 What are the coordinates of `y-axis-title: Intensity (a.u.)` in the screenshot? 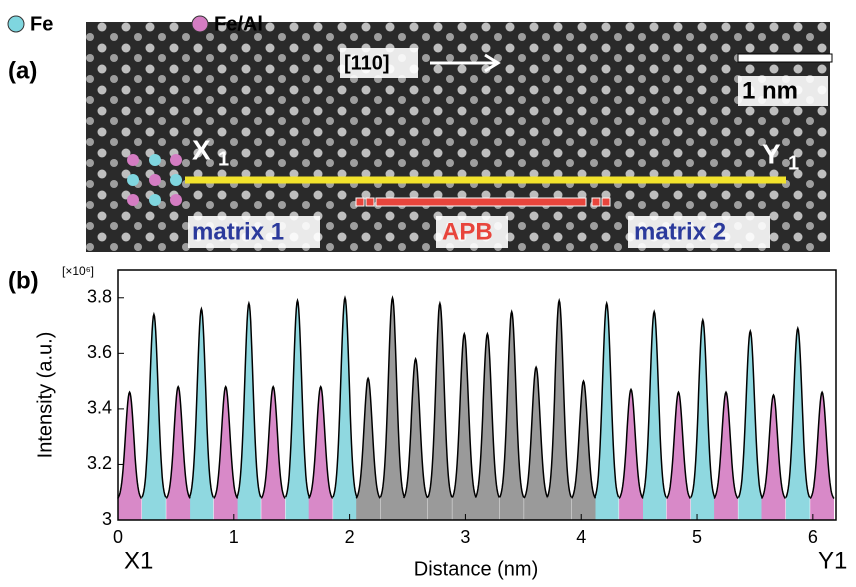 It's located at (45, 395).